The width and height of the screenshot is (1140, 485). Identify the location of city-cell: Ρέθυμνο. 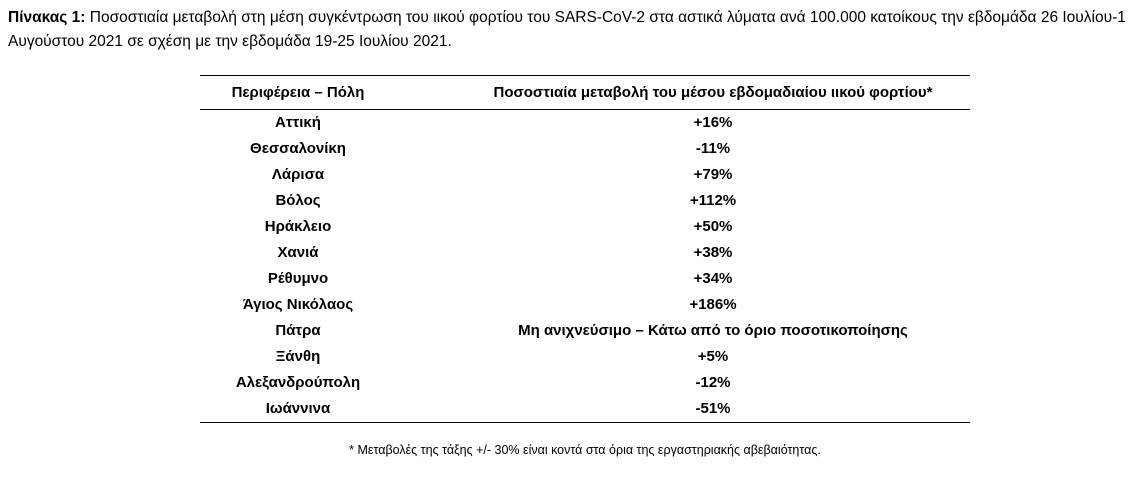
(298, 278).